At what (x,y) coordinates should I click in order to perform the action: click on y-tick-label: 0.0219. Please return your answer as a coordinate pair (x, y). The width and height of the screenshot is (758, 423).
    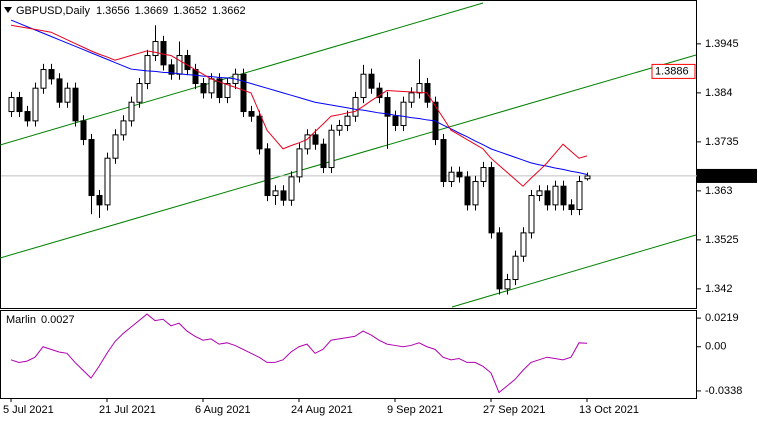
    Looking at the image, I should click on (722, 318).